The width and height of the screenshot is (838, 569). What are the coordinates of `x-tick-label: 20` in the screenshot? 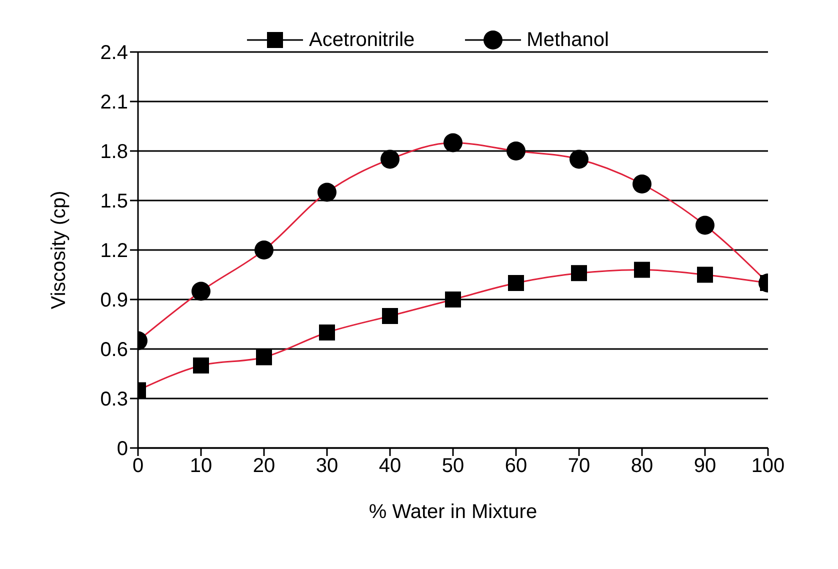 It's located at (264, 466).